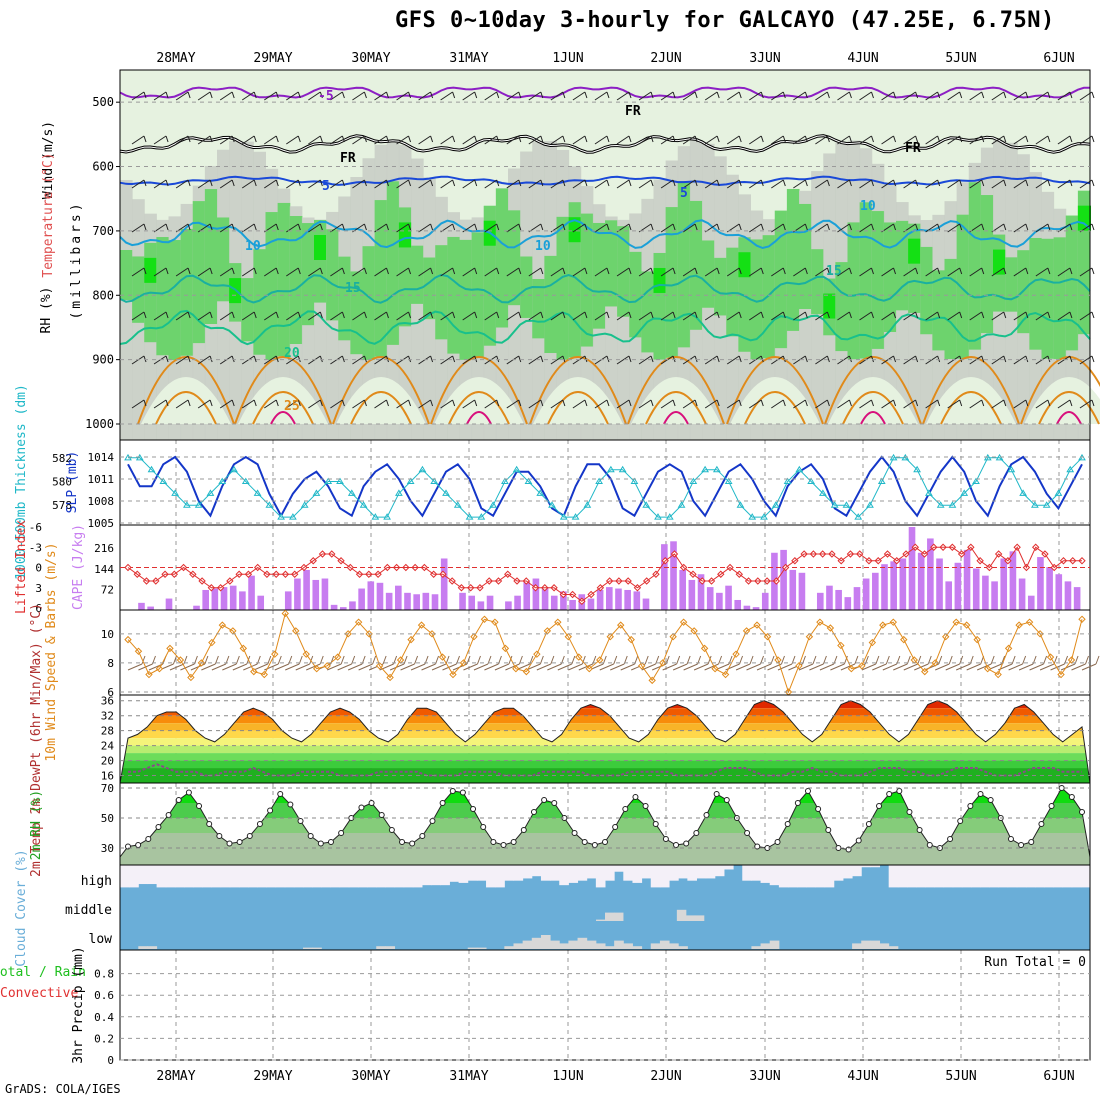 The height and width of the screenshot is (1100, 1100). Describe the element at coordinates (21, 567) in the screenshot. I see `axis-label: Lifted Index` at that location.